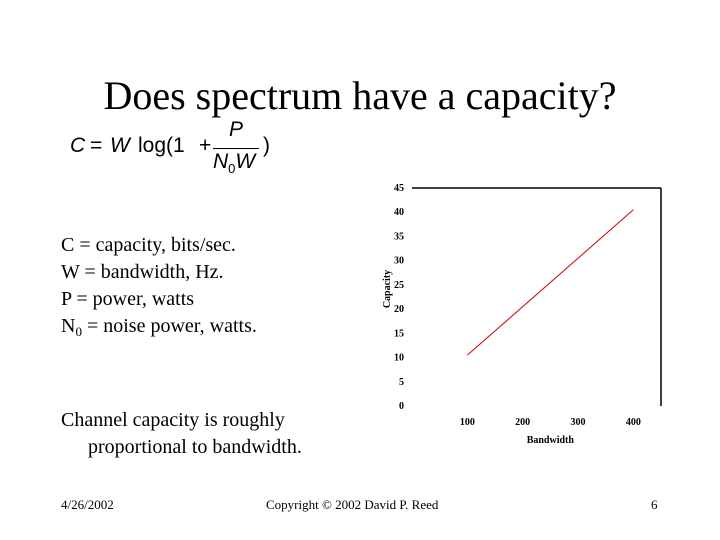 The height and width of the screenshot is (540, 720). I want to click on y-tick-label: 15, so click(399, 333).